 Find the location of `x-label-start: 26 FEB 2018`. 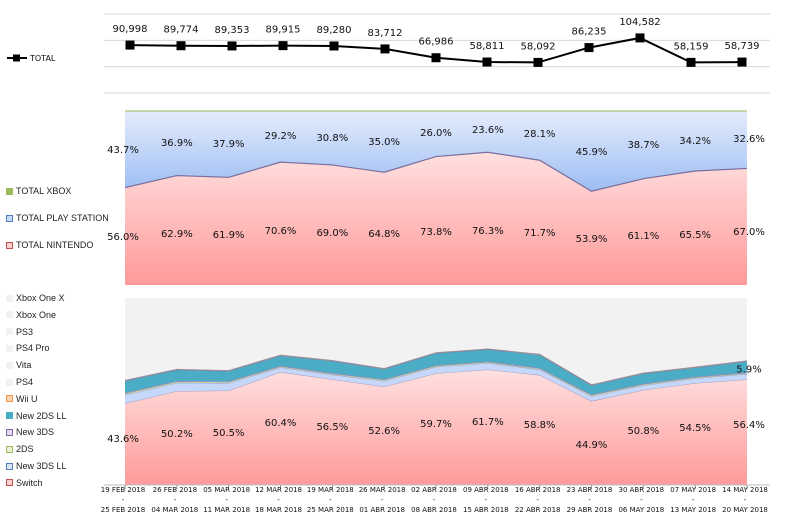

x-label-start: 26 FEB 2018 is located at coordinates (175, 490).